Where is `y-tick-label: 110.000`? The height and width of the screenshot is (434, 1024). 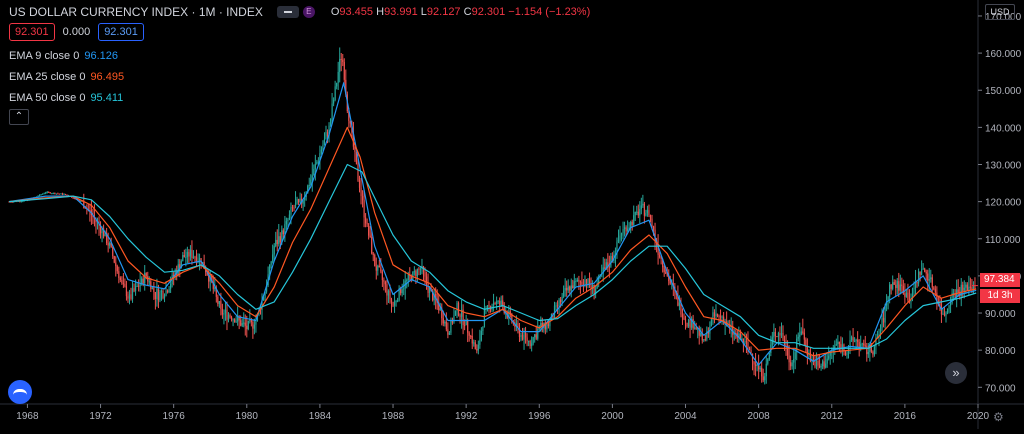
y-tick-label: 110.000 is located at coordinates (1003, 240).